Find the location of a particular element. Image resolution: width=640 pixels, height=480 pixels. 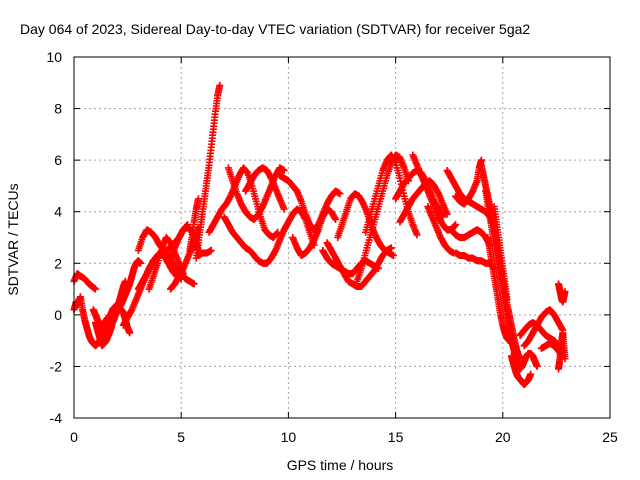

y-tick-label: 4 is located at coordinates (58, 212).